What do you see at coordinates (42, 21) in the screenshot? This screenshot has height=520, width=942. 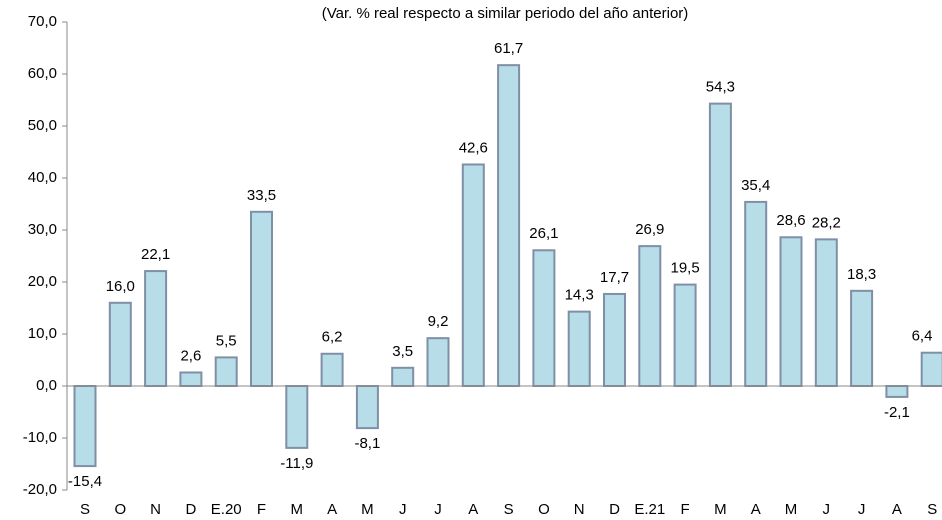 I see `y-tick-label: 70,0` at bounding box center [42, 21].